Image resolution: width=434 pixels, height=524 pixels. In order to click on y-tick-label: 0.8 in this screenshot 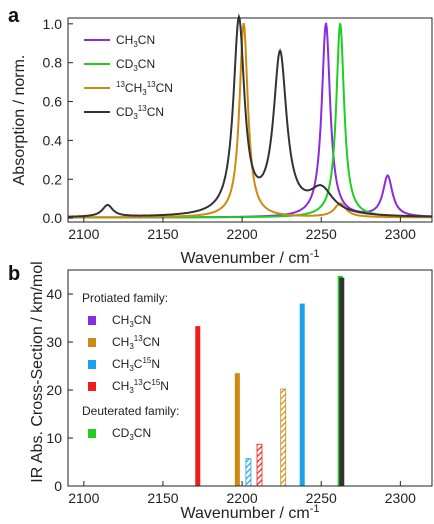, I will do `click(53, 63)`.